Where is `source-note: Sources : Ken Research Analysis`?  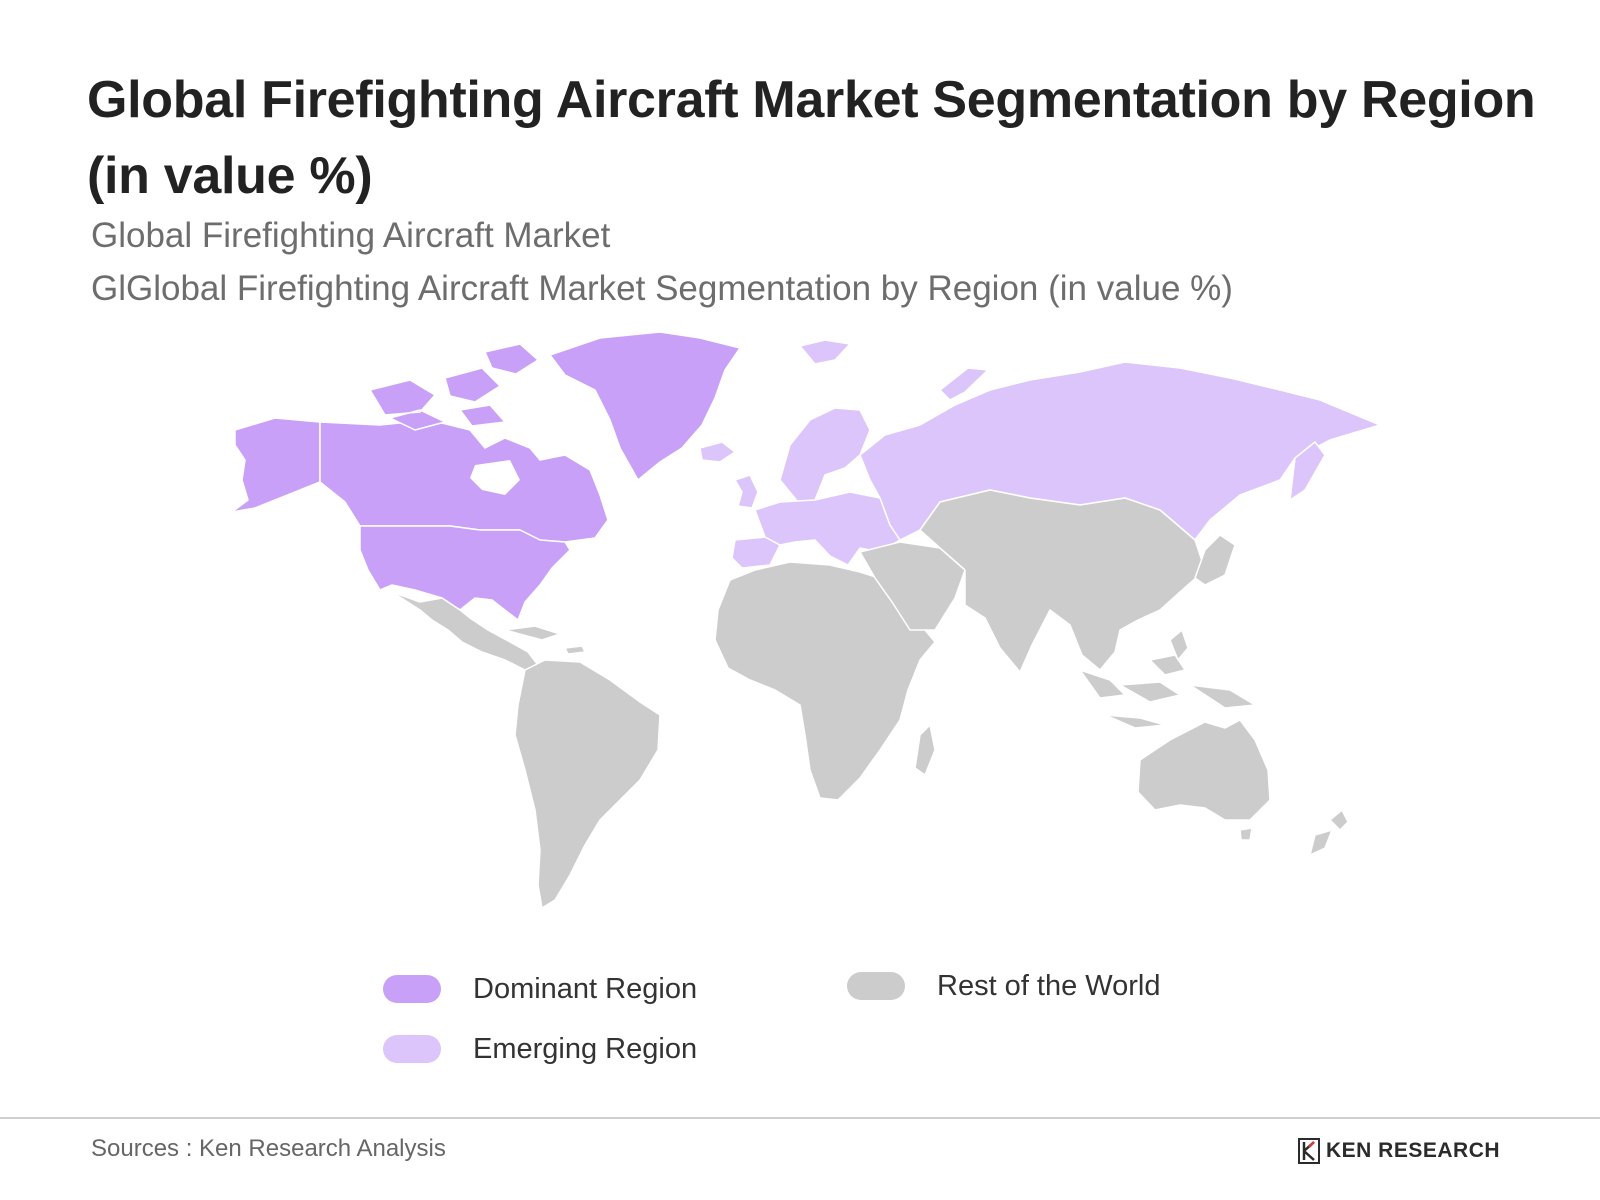
source-note: Sources : Ken Research Analysis is located at coordinates (268, 1148).